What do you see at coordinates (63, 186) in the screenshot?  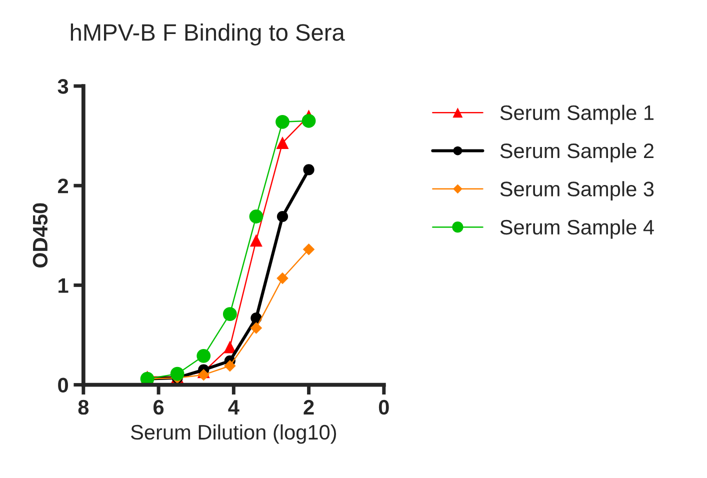 I see `y-tick-label: 2` at bounding box center [63, 186].